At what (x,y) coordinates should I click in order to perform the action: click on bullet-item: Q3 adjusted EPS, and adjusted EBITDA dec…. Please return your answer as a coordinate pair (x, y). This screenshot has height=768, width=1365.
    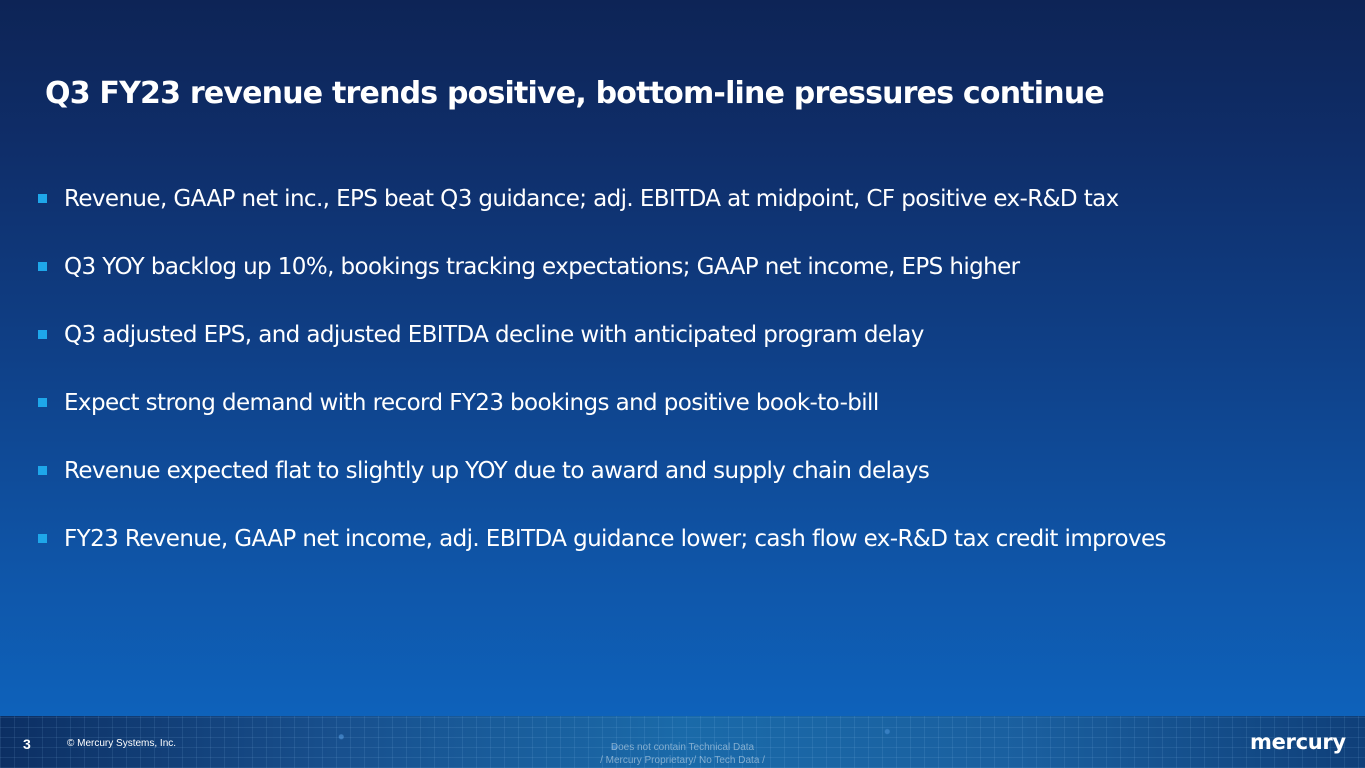
    Looking at the image, I should click on (693, 352).